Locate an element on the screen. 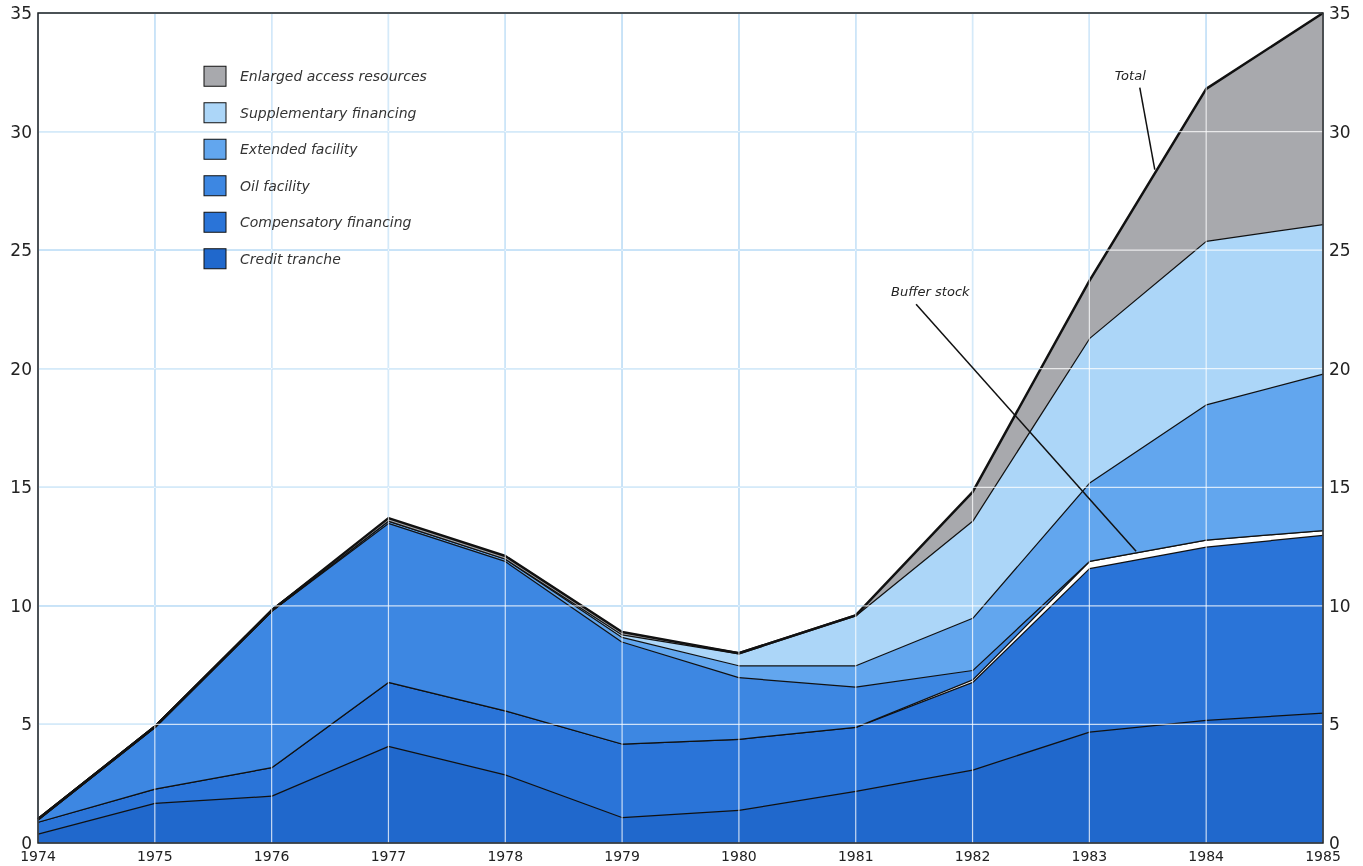 Image resolution: width=1363 pixels, height=866 pixels. y-tick-label: 20 is located at coordinates (21, 368).